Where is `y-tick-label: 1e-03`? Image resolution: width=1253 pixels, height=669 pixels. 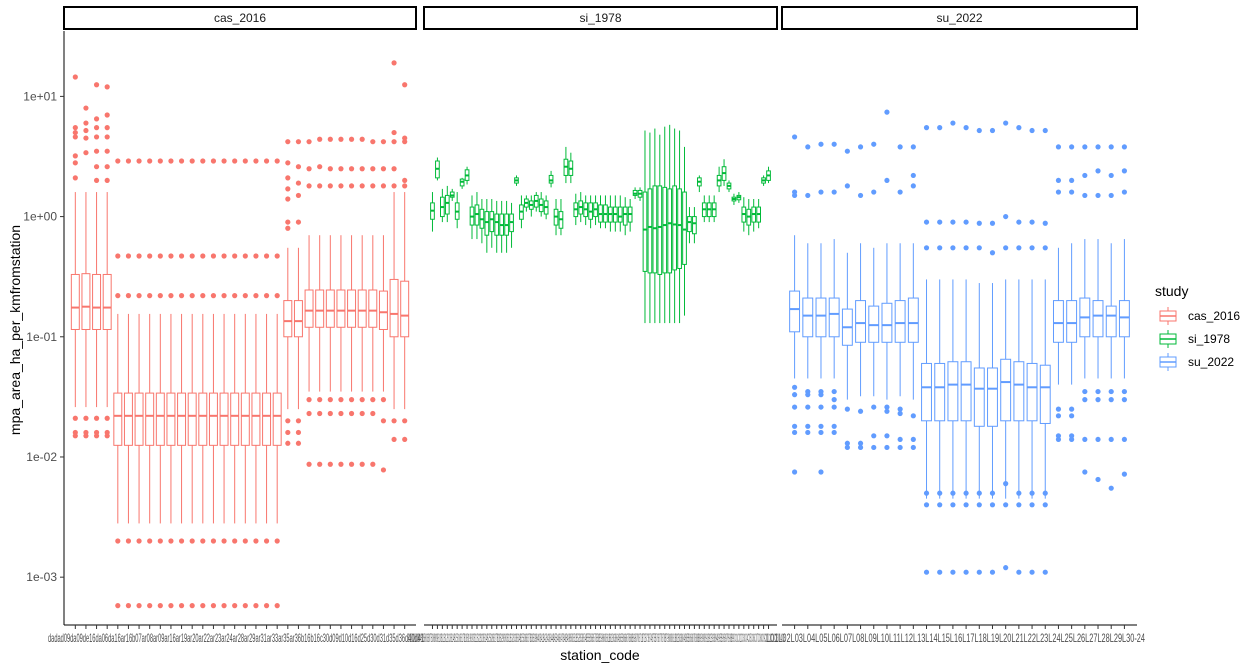 y-tick-label: 1e-03 is located at coordinates (41, 577).